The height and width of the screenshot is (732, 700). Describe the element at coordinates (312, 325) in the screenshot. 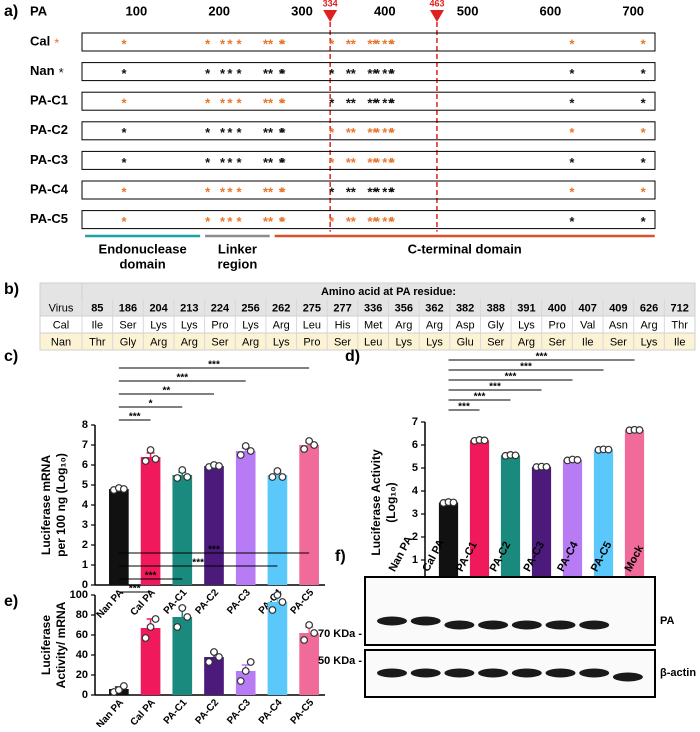

I see `amino-acid: Leu` at that location.